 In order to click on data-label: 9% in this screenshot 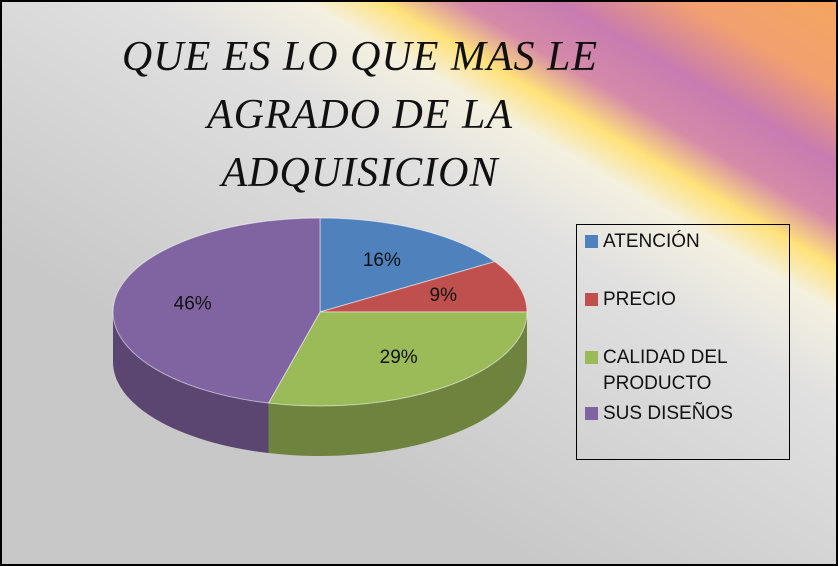, I will do `click(444, 295)`.